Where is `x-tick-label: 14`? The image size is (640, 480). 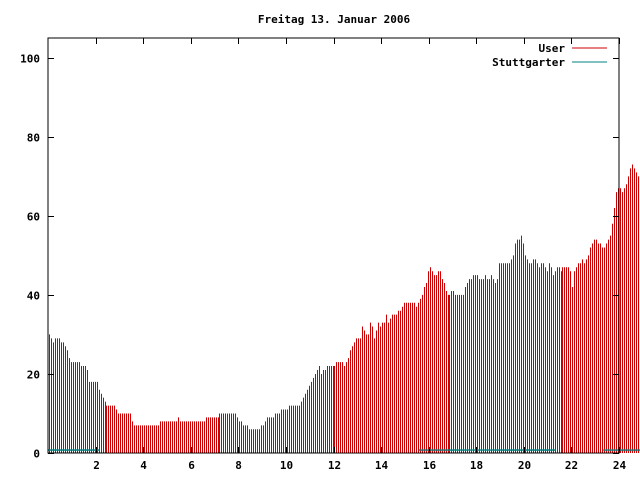
x-tick-label: 14 is located at coordinates (382, 465).